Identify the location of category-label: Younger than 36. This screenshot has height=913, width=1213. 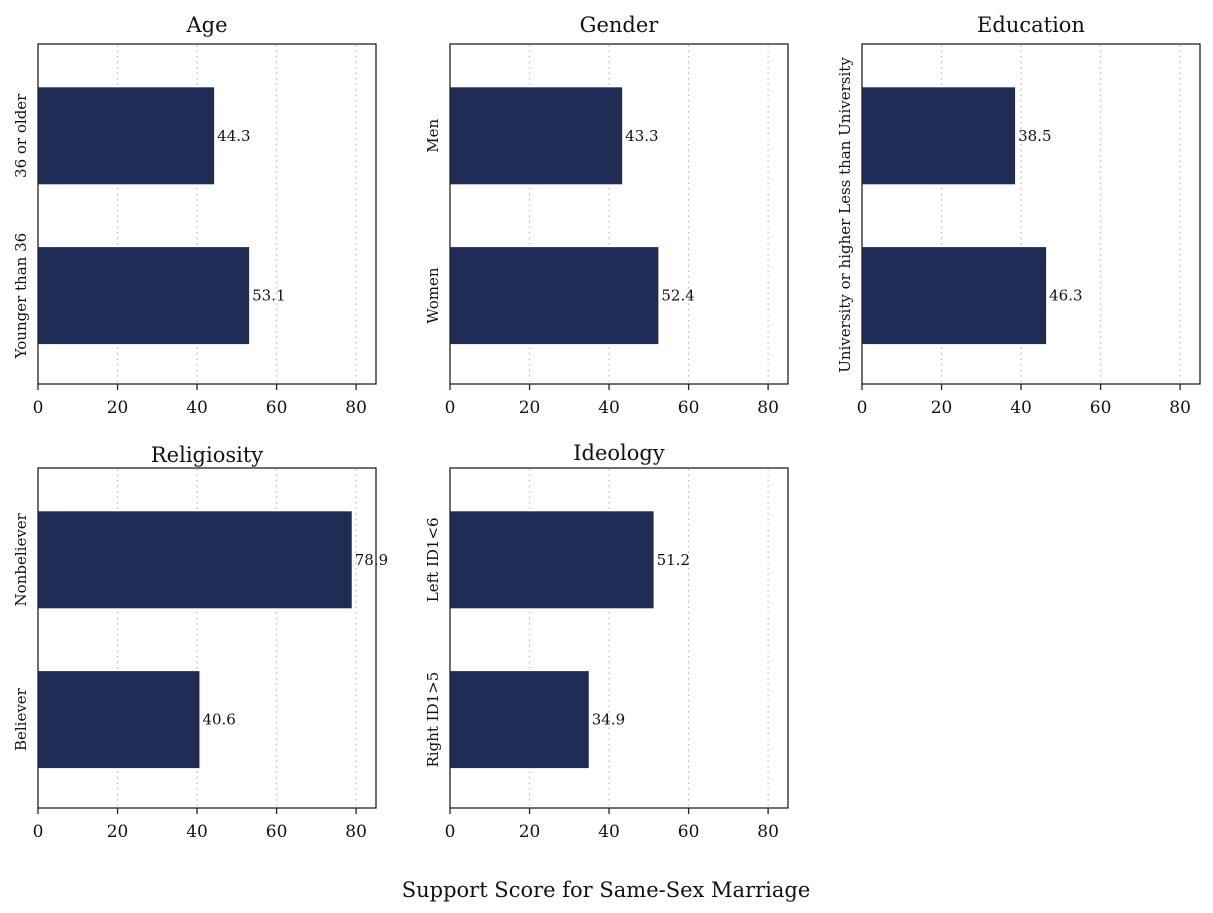
(21, 296).